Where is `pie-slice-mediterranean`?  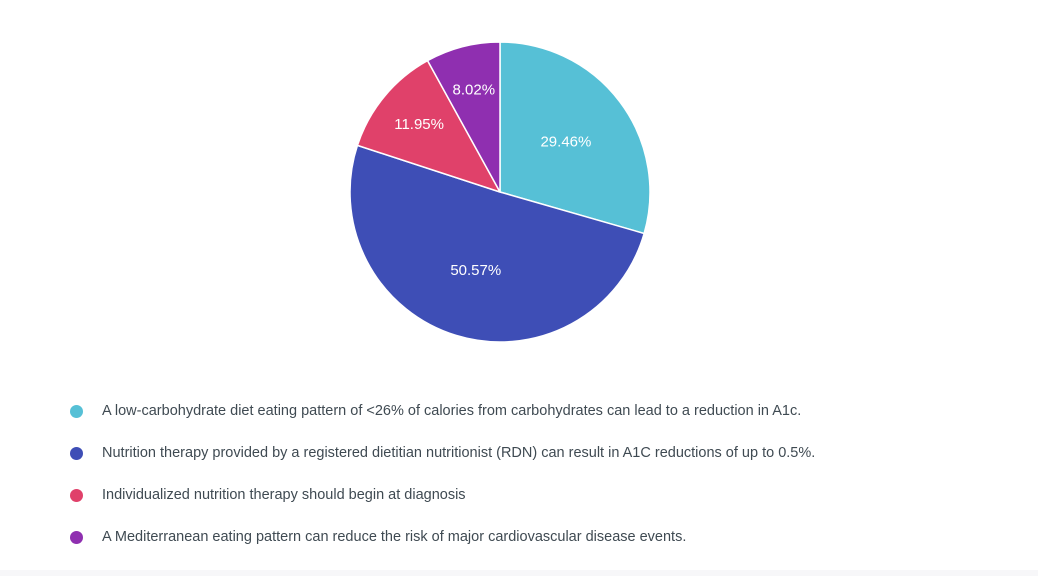
pie-slice-mediterranean is located at coordinates (463, 117).